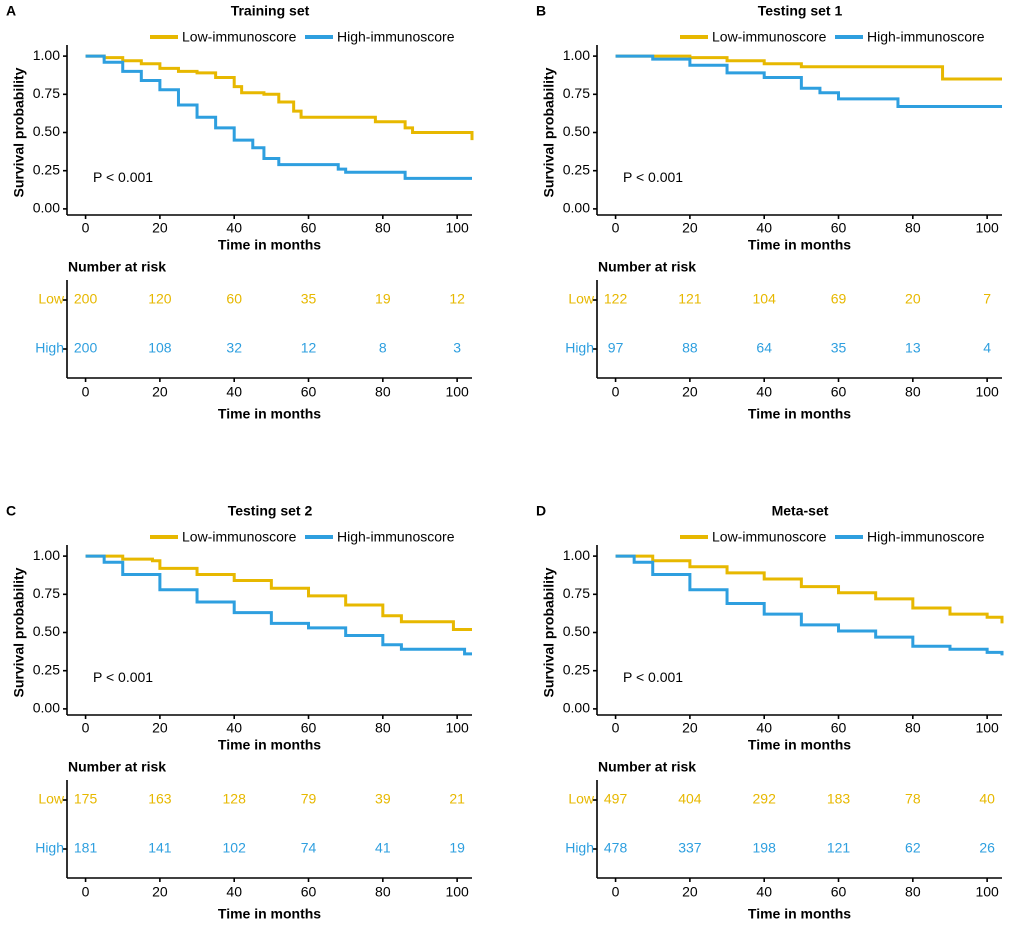 Image resolution: width=1011 pixels, height=929 pixels. Describe the element at coordinates (913, 799) in the screenshot. I see `risk-count: 78` at that location.